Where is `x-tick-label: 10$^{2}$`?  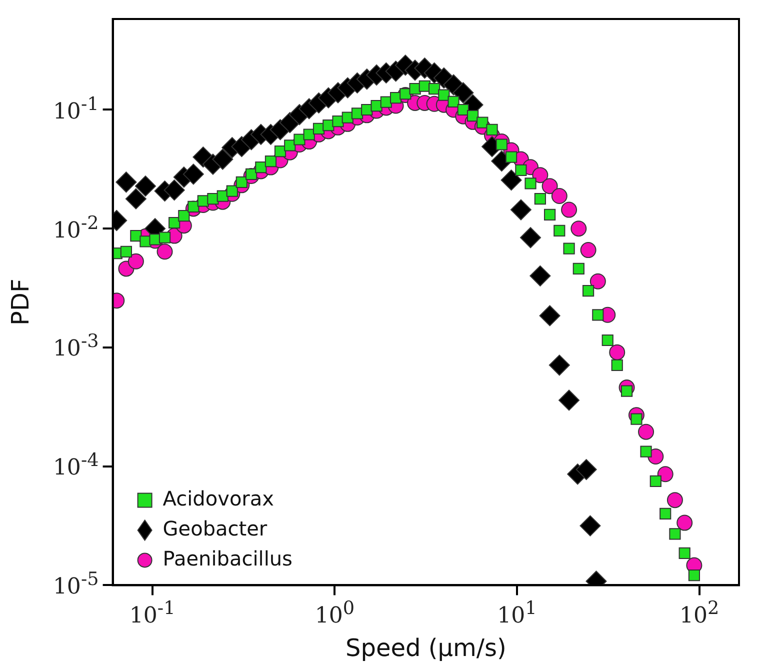 x-tick-label: 10$^{2}$ is located at coordinates (700, 613).